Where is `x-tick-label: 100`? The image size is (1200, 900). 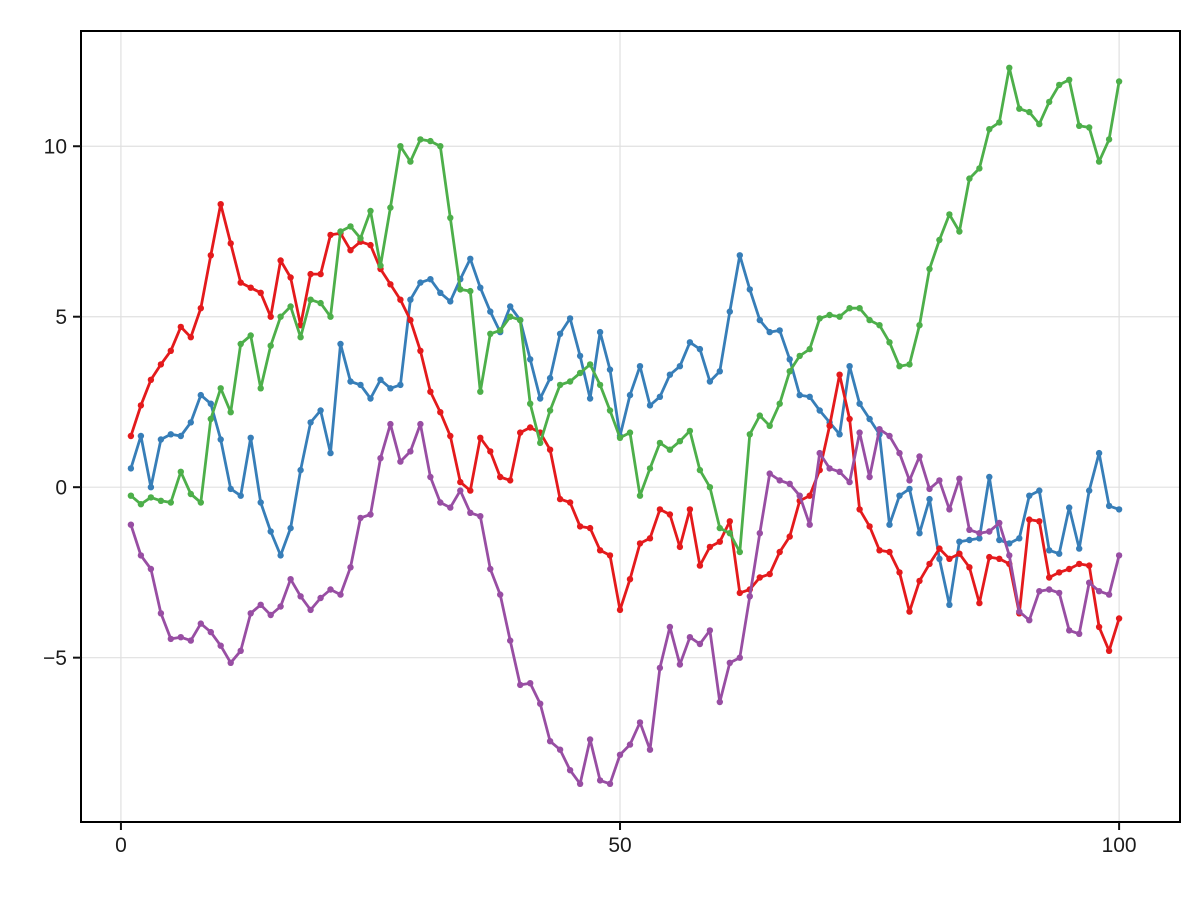 x-tick-label: 100 is located at coordinates (1119, 845).